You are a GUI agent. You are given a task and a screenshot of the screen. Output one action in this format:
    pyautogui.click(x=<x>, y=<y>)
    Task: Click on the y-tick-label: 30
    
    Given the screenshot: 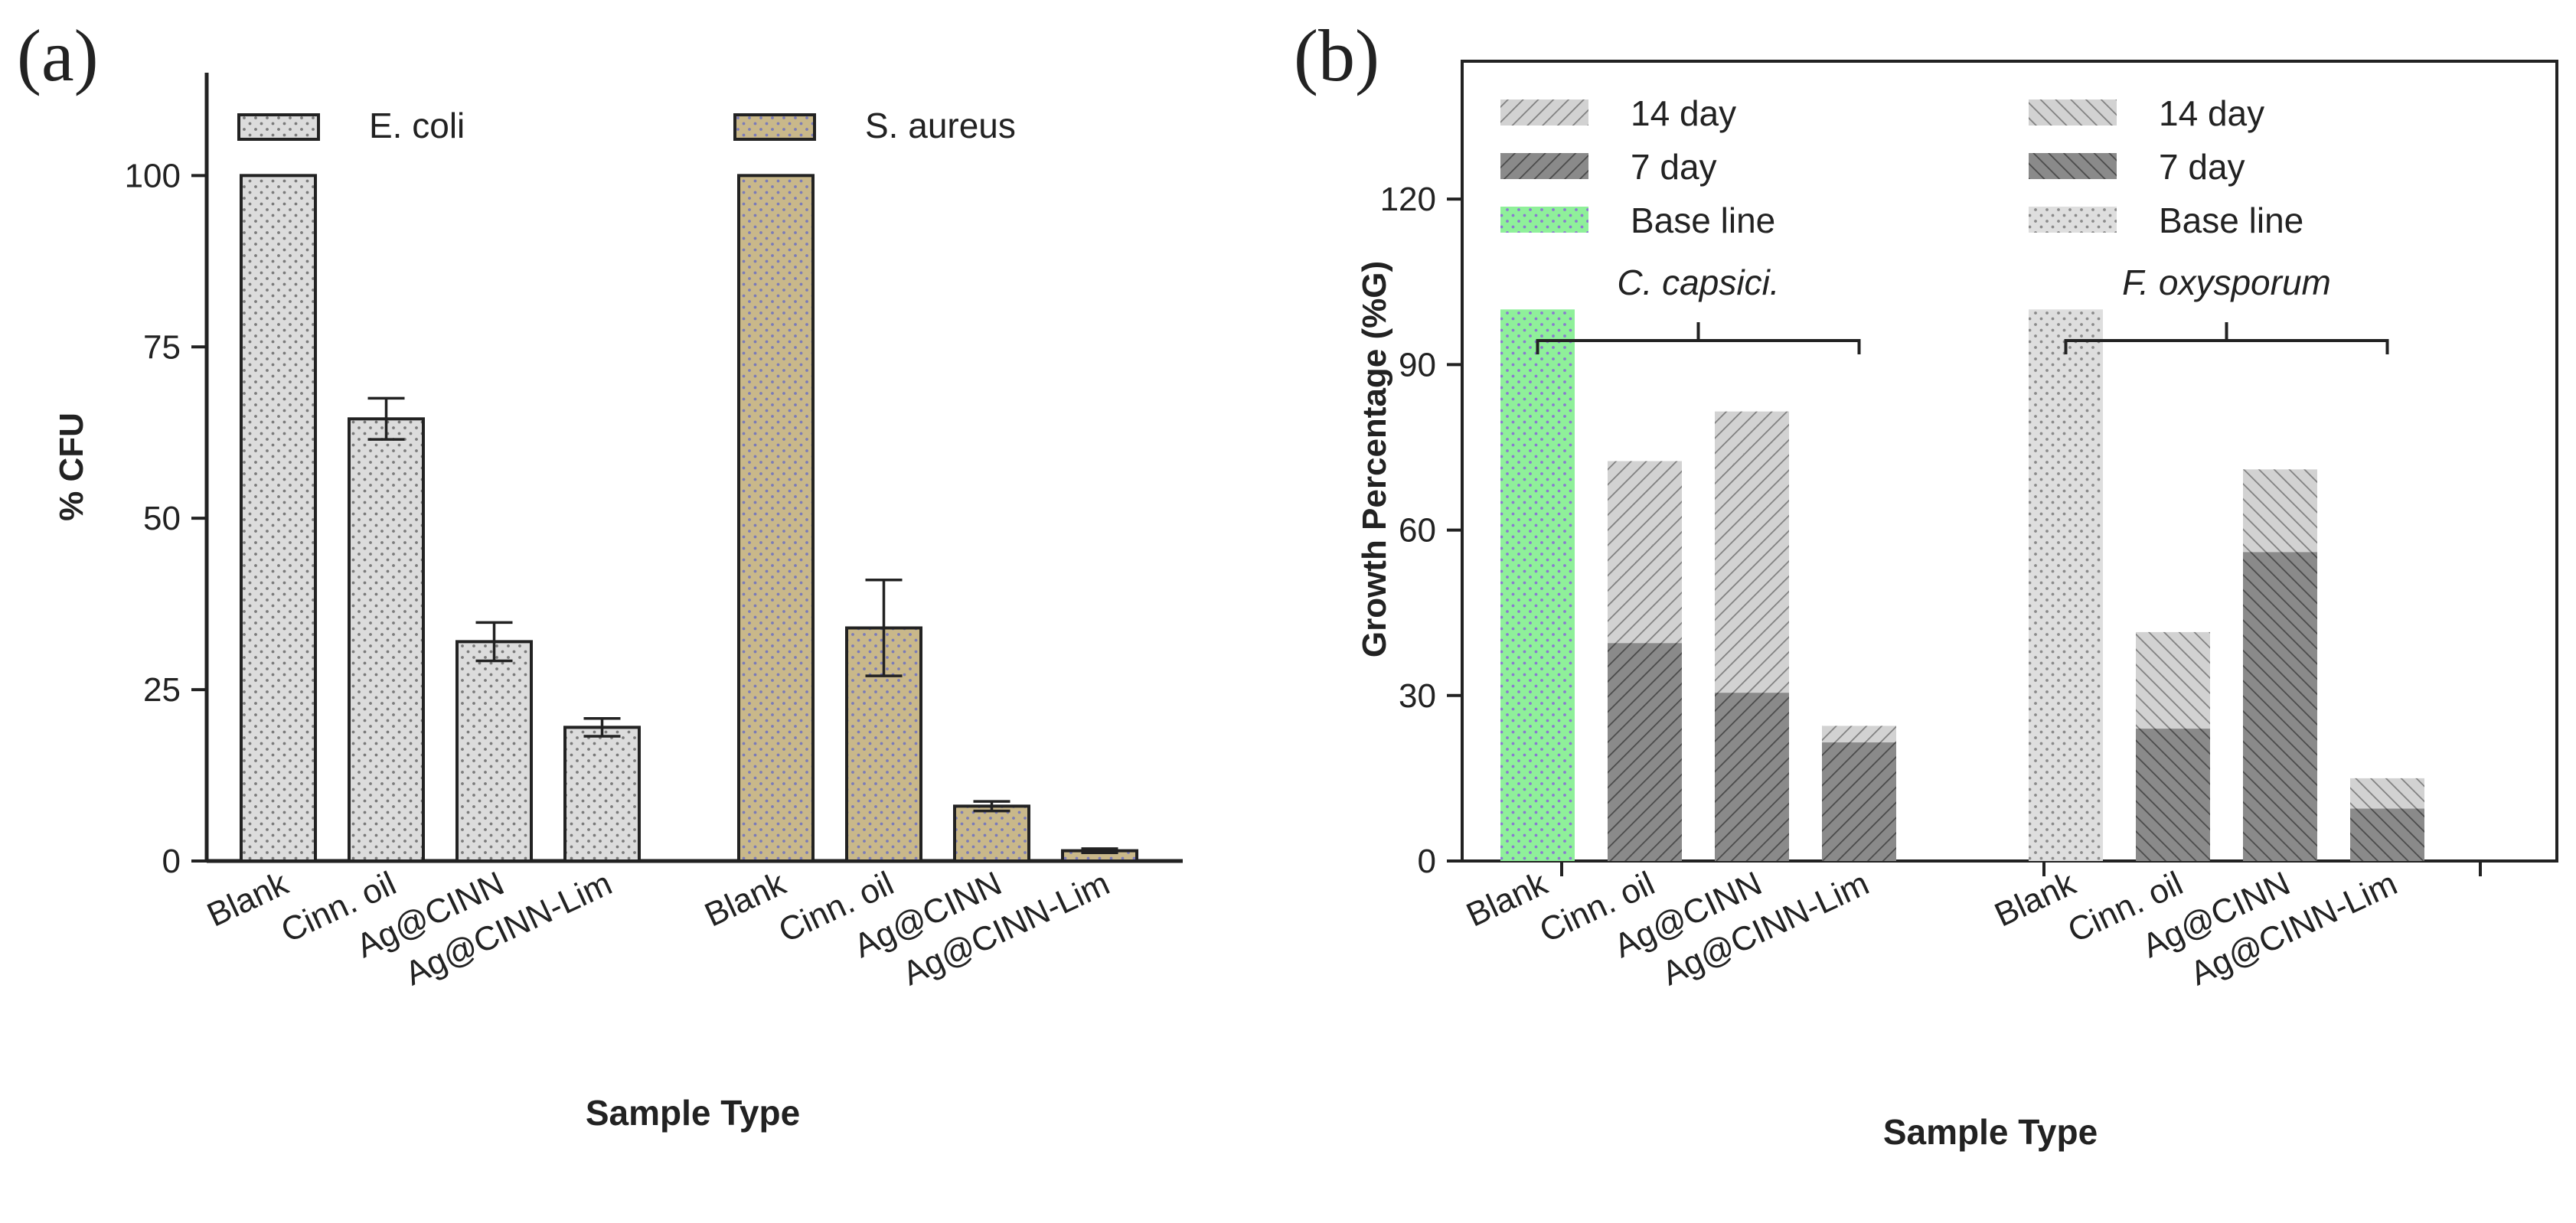 What is the action you would take?
    pyautogui.click(x=1417, y=696)
    